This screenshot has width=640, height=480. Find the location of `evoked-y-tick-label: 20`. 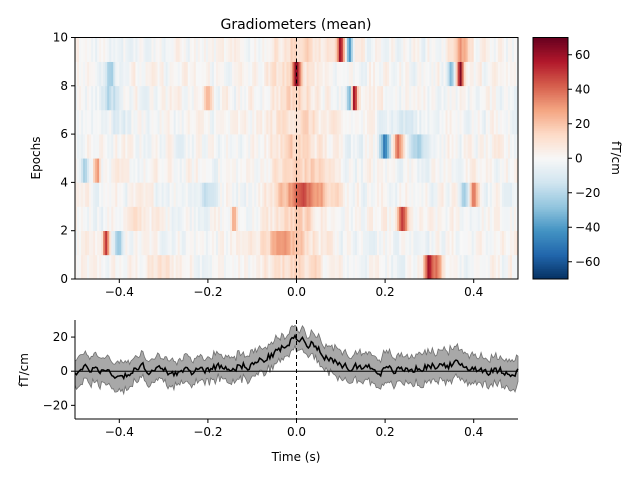

evoked-y-tick-label: 20 is located at coordinates (60, 337).